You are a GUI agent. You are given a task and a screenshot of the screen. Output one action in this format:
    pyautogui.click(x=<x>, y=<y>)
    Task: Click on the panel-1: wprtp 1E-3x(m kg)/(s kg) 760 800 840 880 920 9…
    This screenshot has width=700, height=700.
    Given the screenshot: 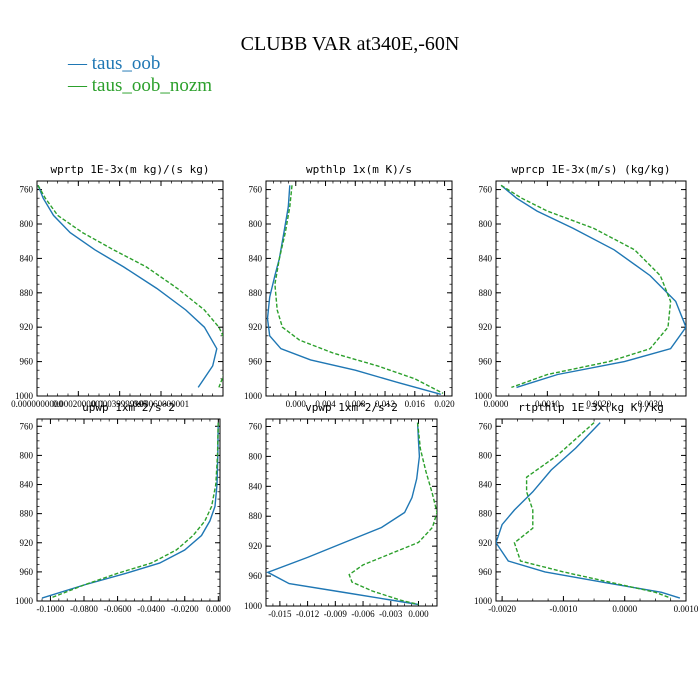 What is the action you would take?
    pyautogui.click(x=117, y=286)
    